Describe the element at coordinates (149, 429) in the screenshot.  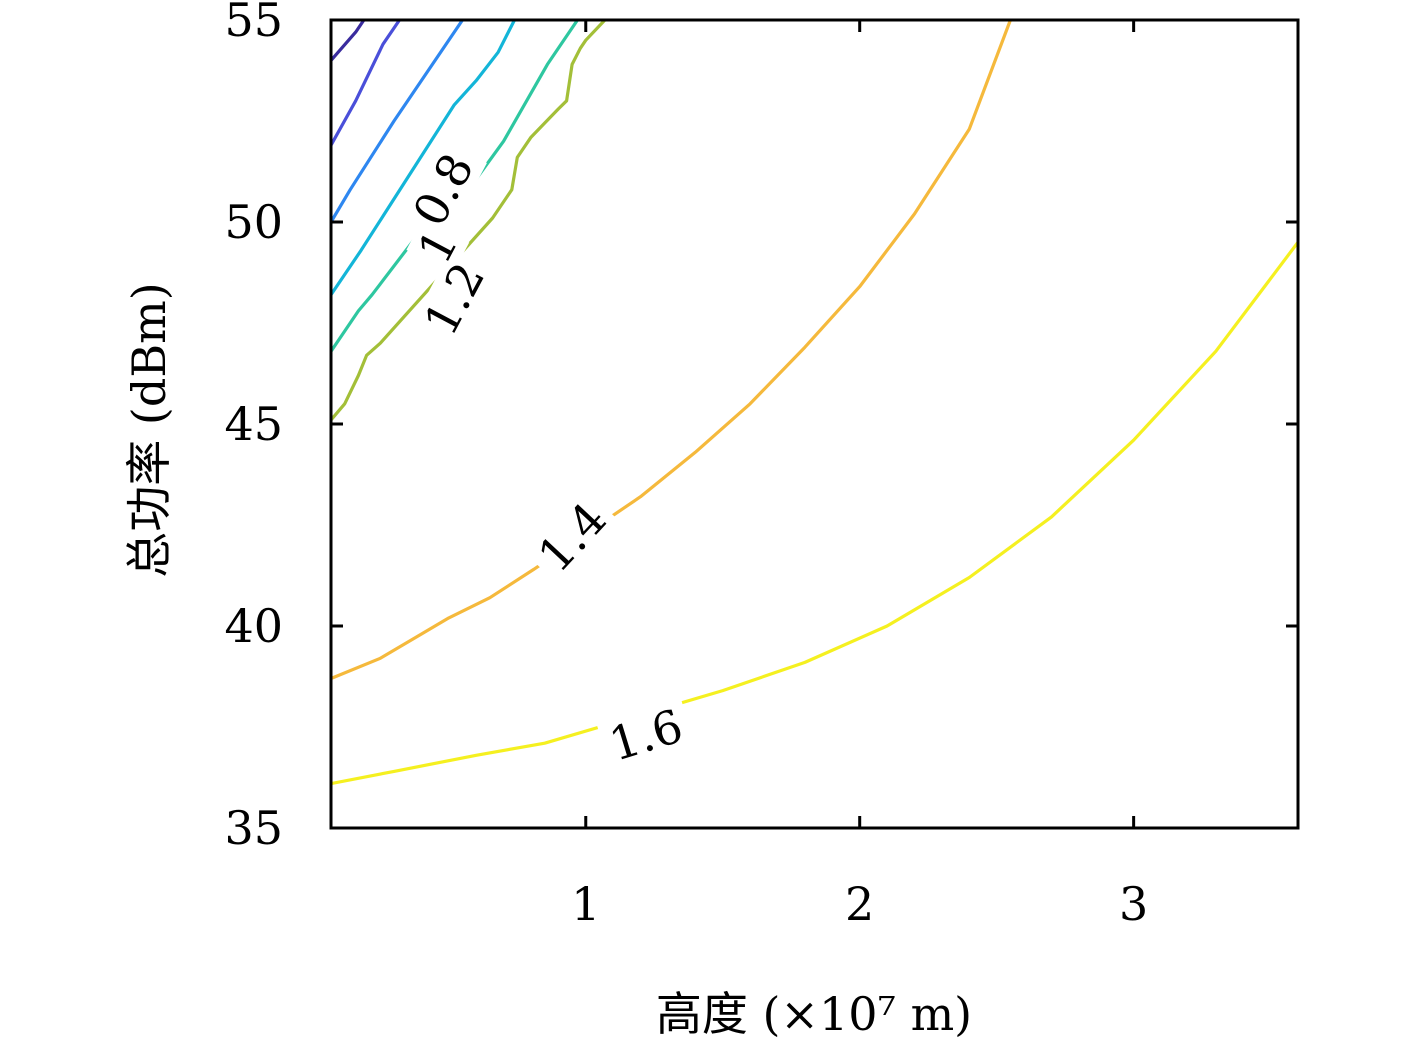
I see `y-axis-title: 总功率 (dBm)` at that location.